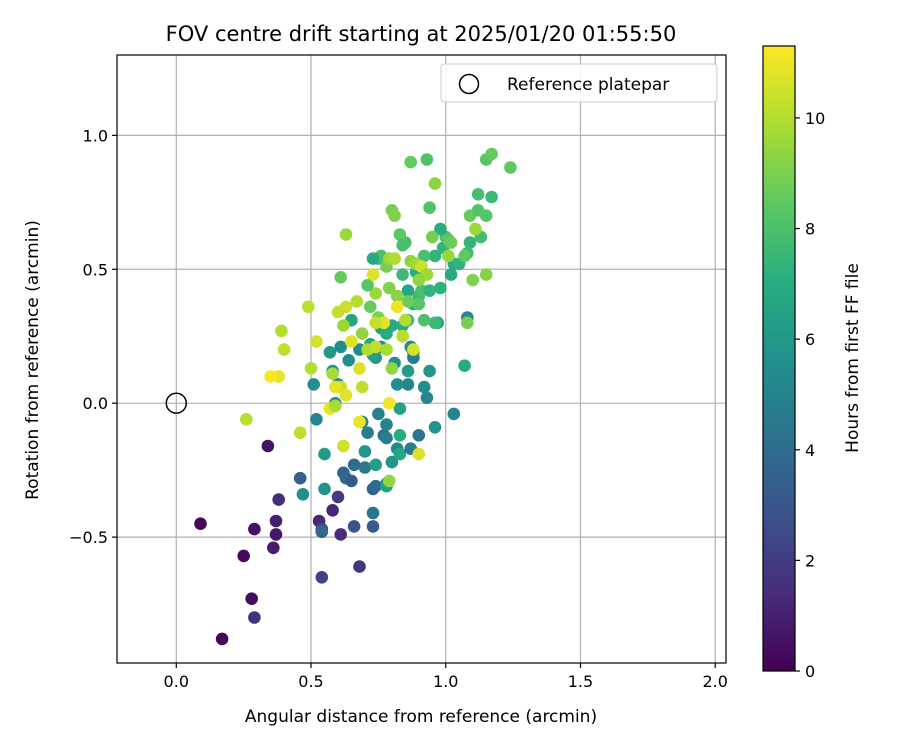 This screenshot has width=900, height=750. I want to click on colorbar-tick-label: 4, so click(810, 450).